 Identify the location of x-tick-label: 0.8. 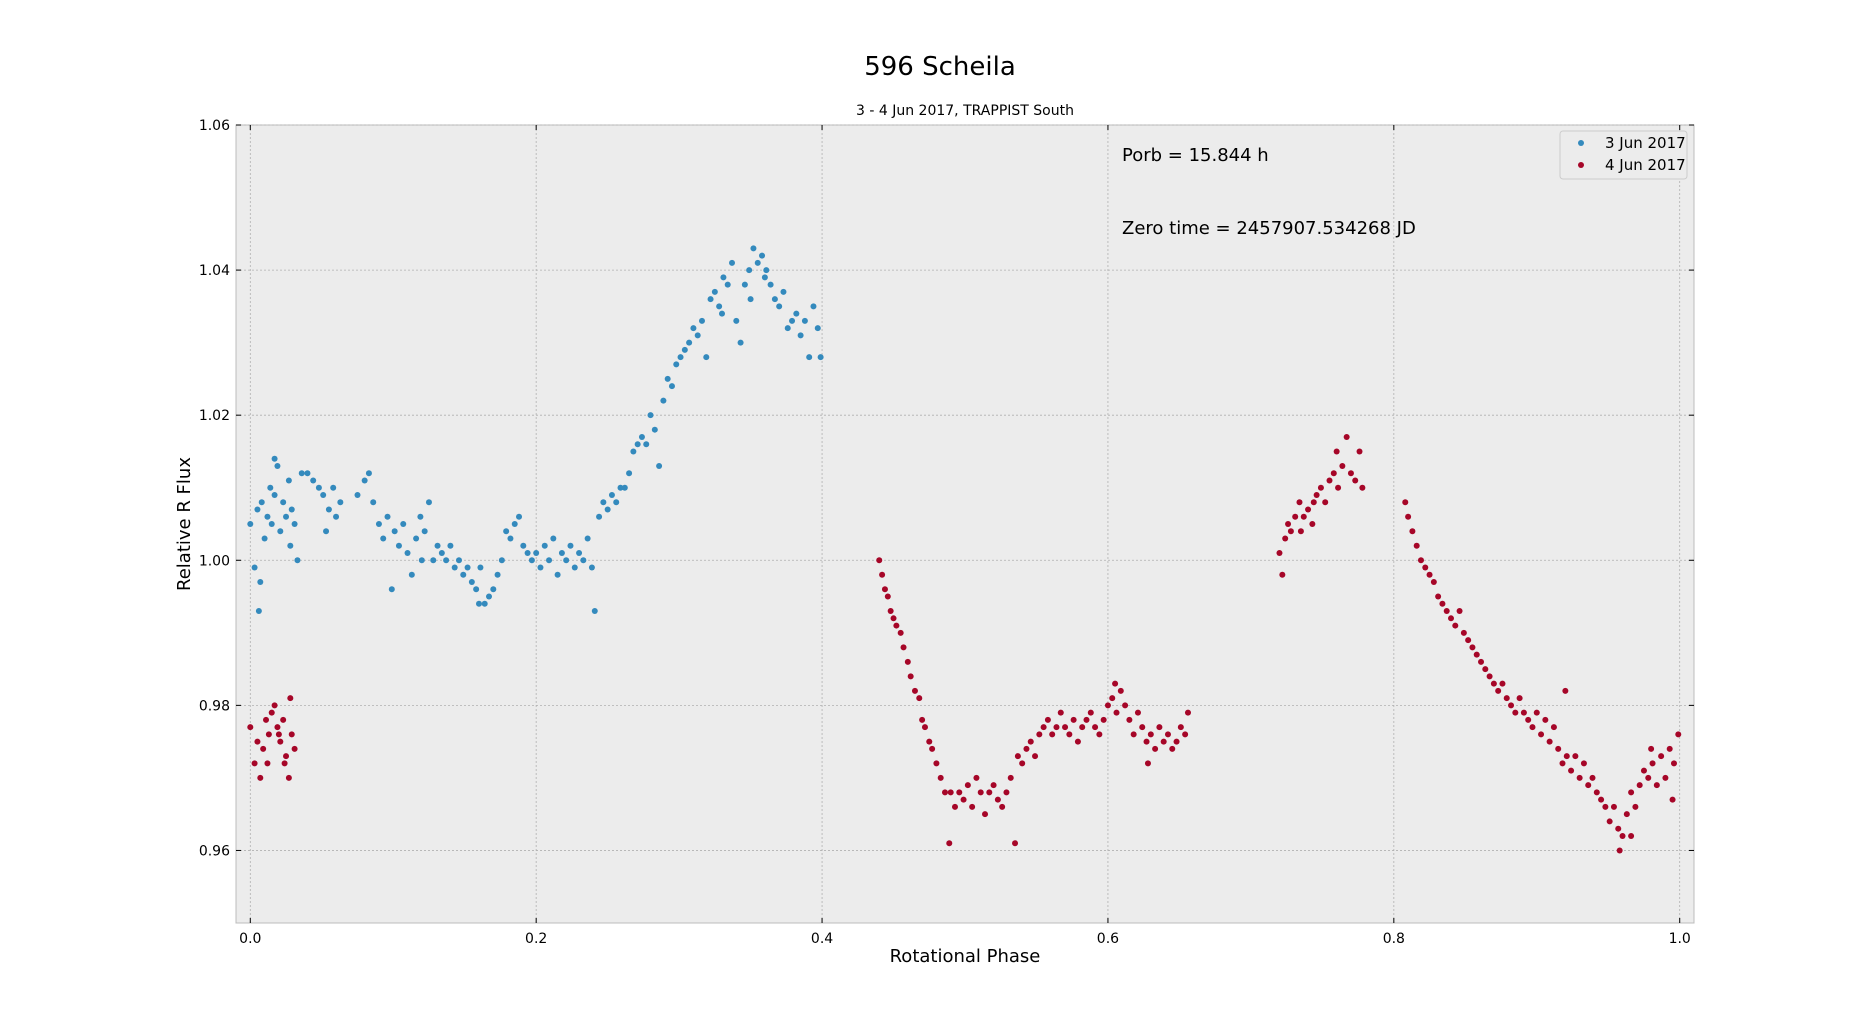
(1394, 939).